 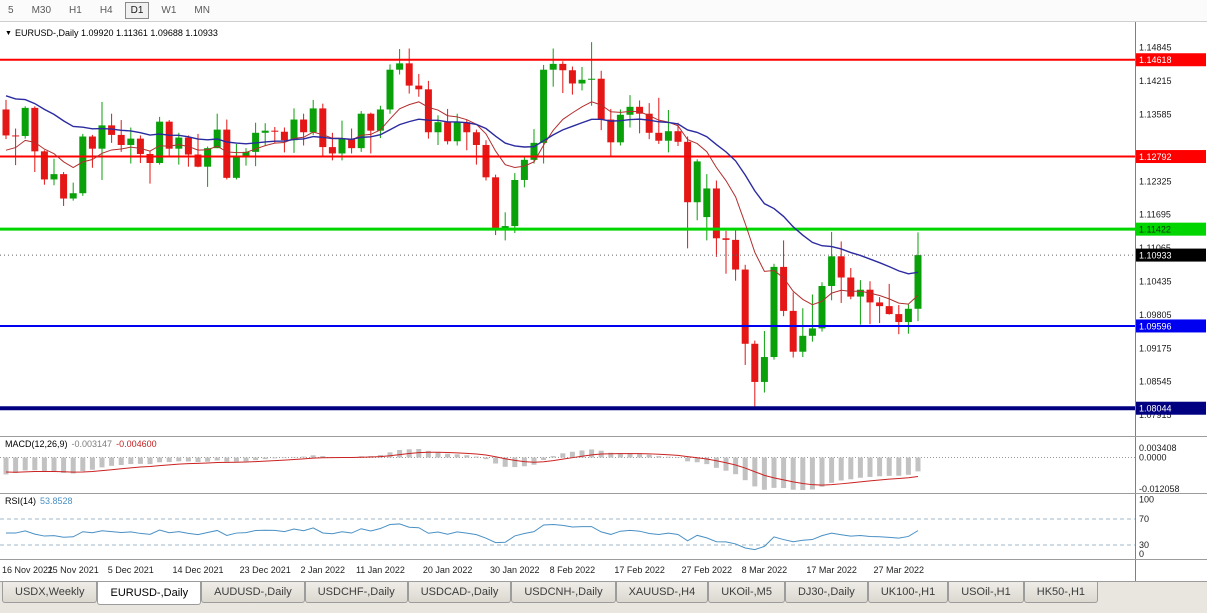 I want to click on svg-text: 16 Nov 2021, so click(x=27, y=570).